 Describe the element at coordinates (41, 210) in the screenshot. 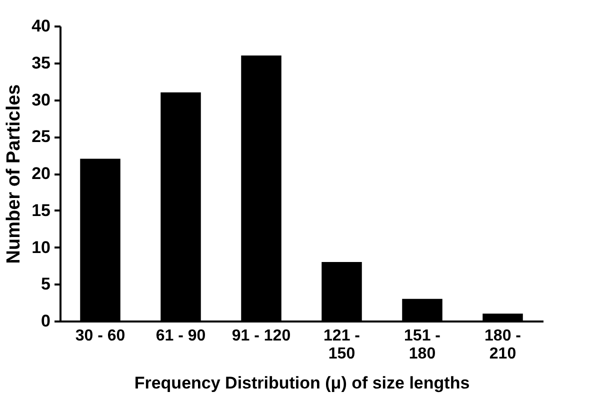

I see `y-tick-label: 15` at that location.